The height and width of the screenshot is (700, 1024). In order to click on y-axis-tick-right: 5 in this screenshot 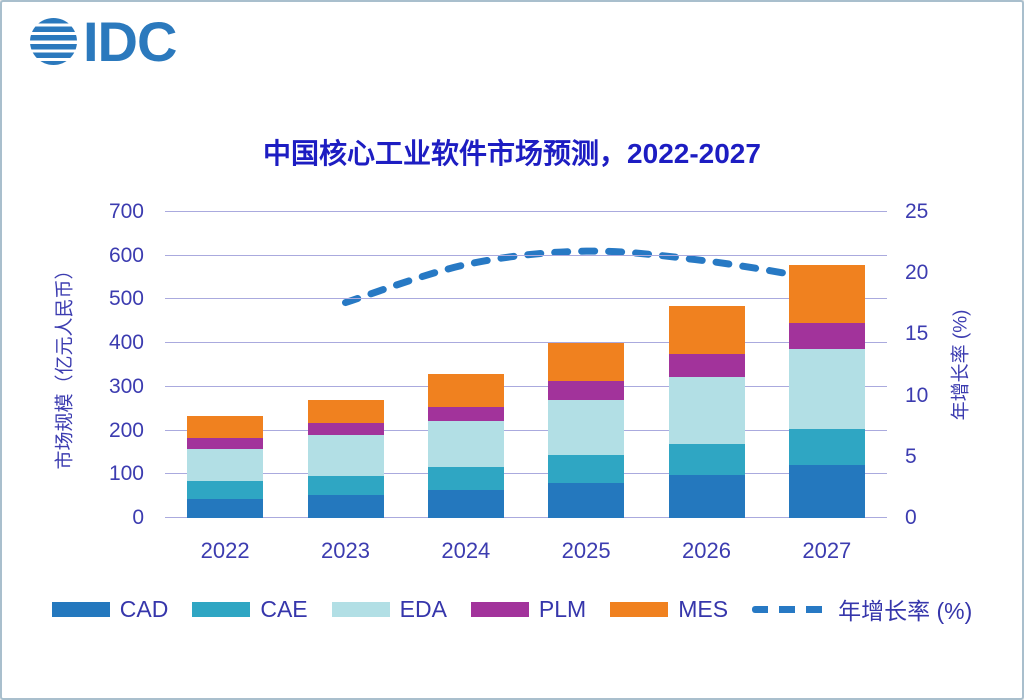, I will do `click(911, 456)`.